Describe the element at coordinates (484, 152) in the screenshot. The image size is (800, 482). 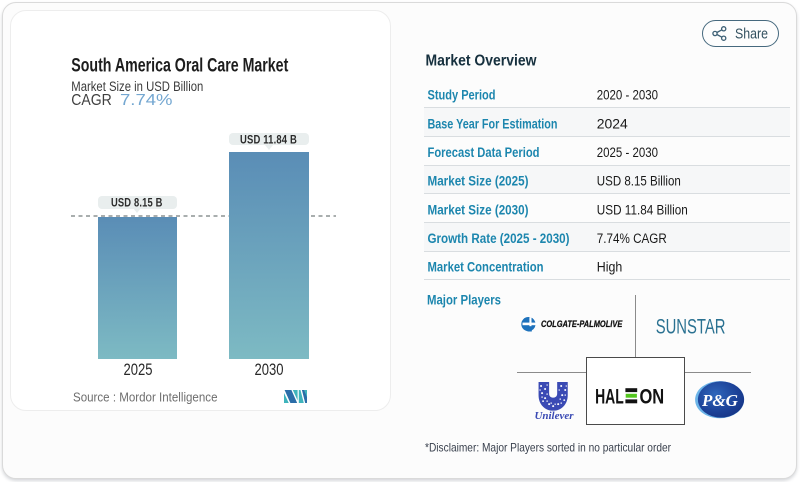
I see `svg-text: Forecast Data Period` at that location.